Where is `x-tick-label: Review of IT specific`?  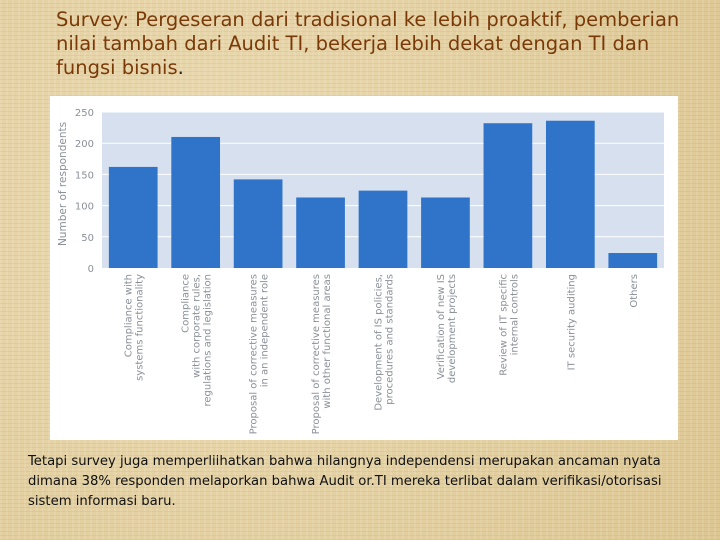 x-tick-label: Review of IT specific is located at coordinates (503, 325).